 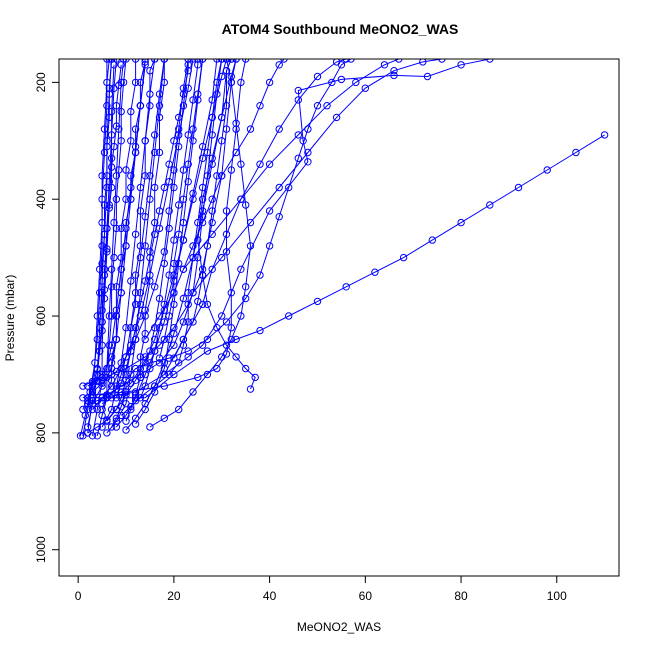 I want to click on y-tick-label: 1000, so click(x=41, y=549).